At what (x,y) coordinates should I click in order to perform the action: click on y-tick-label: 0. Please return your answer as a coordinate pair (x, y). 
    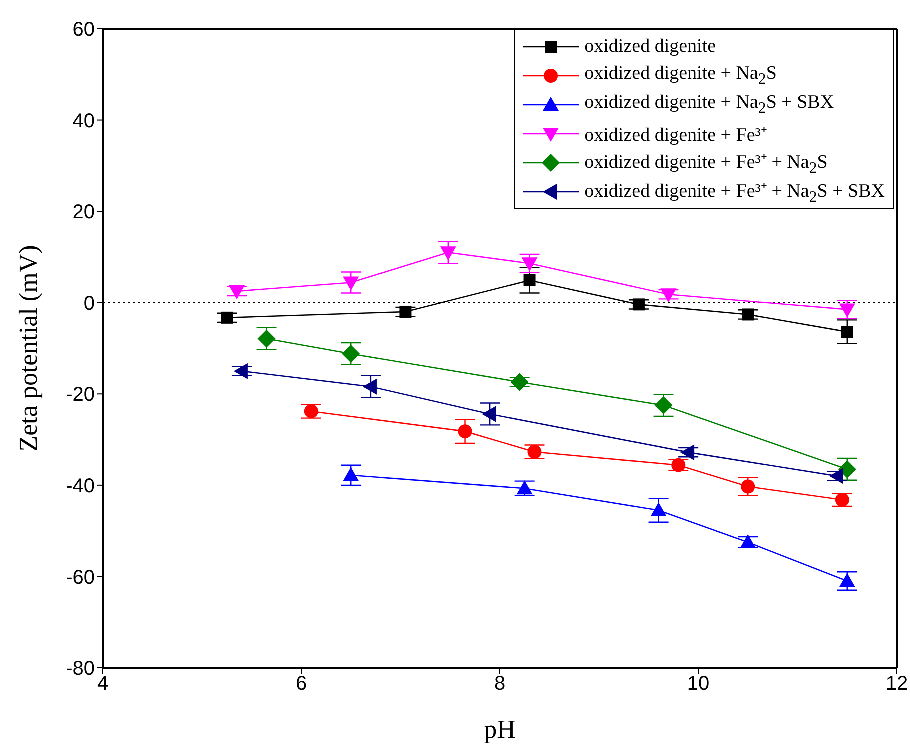
    Looking at the image, I should click on (89, 303).